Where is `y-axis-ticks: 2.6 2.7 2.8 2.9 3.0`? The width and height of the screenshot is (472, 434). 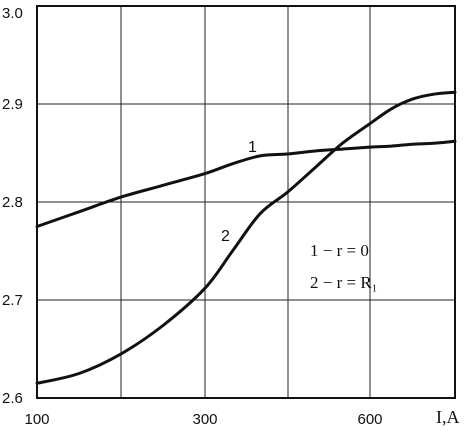 y-axis-ticks: 2.6 2.7 2.8 2.9 3.0 is located at coordinates (12, 206).